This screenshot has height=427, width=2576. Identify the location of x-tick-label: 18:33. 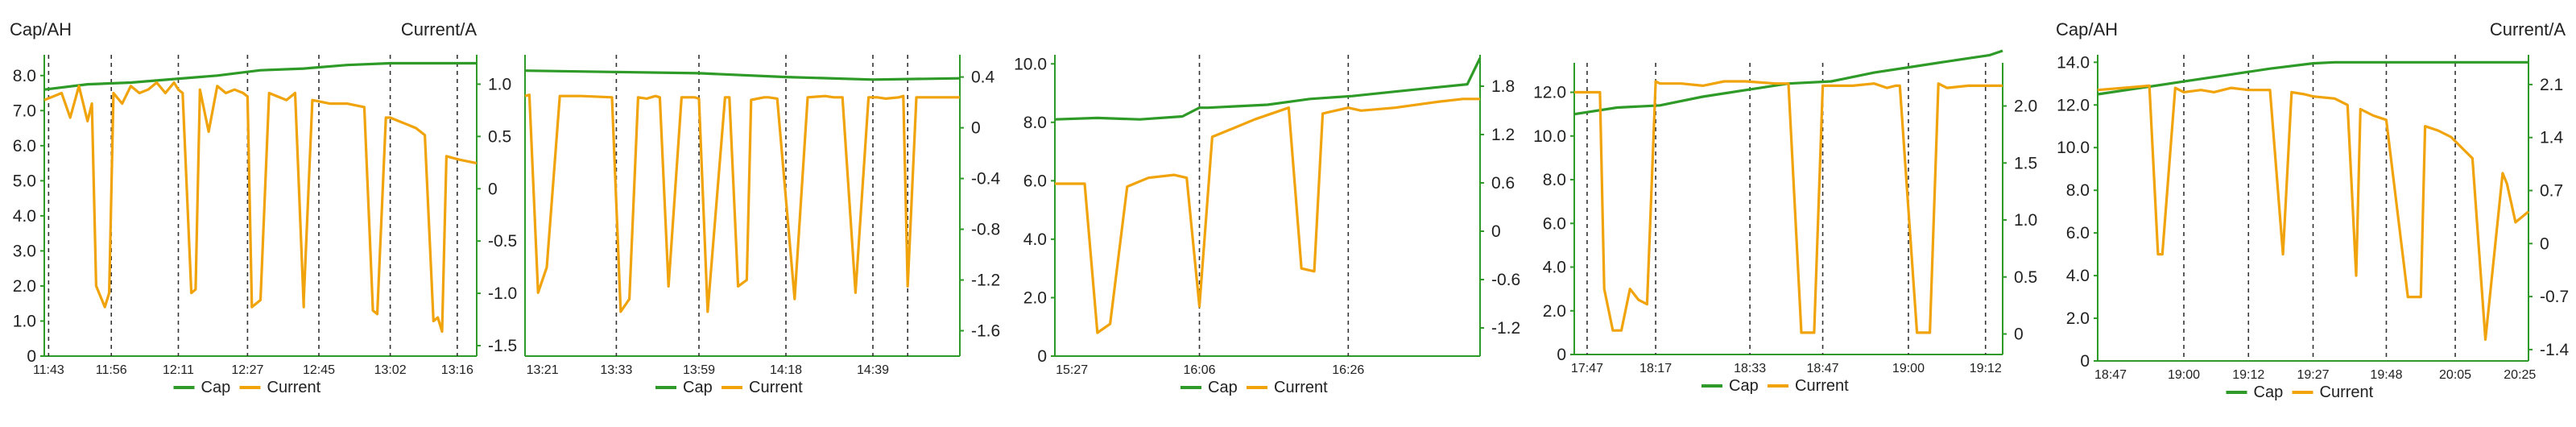
(1750, 369).